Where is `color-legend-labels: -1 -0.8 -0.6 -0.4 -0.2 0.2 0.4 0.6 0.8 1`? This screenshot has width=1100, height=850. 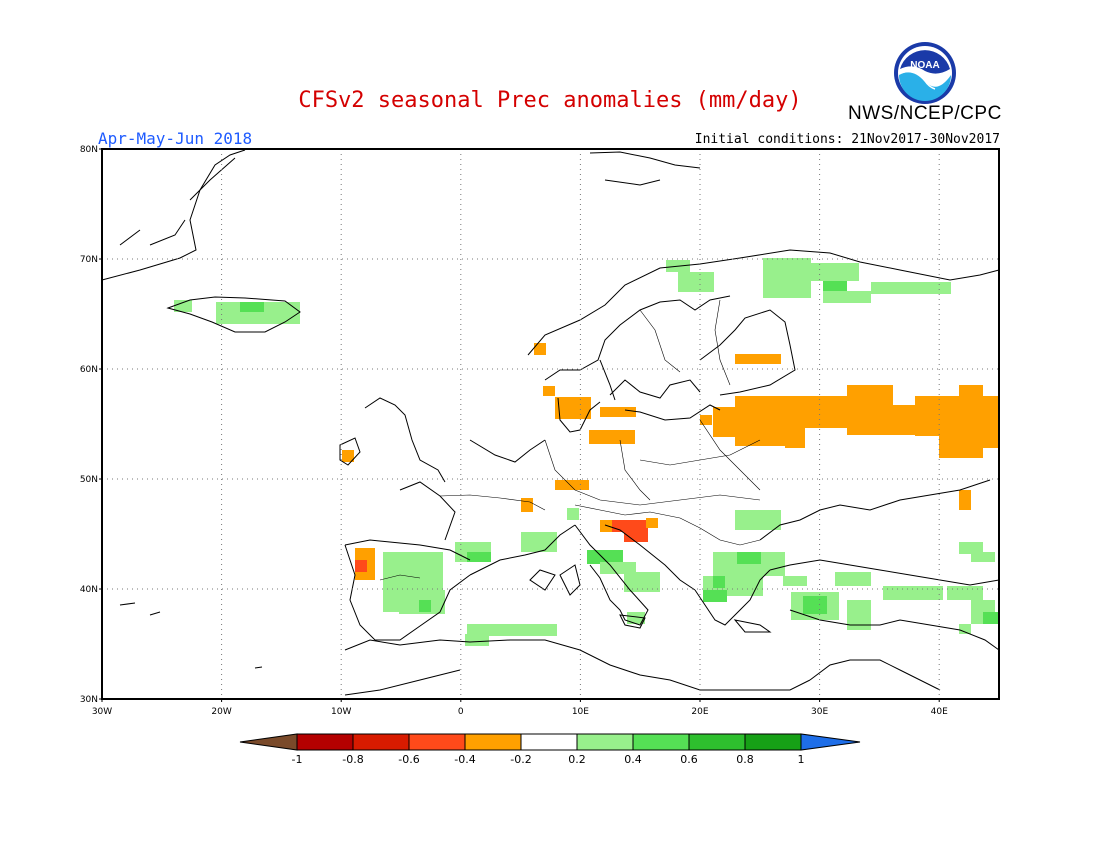 color-legend-labels: -1 -0.8 -0.6 -0.4 -0.2 0.2 0.4 0.6 0.8 1 is located at coordinates (548, 759).